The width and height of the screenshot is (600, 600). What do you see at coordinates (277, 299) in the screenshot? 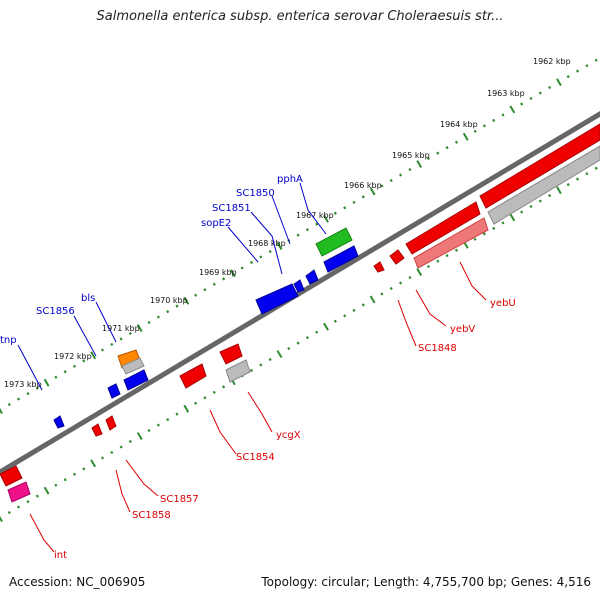
I see `gene-sopE2` at bounding box center [277, 299].